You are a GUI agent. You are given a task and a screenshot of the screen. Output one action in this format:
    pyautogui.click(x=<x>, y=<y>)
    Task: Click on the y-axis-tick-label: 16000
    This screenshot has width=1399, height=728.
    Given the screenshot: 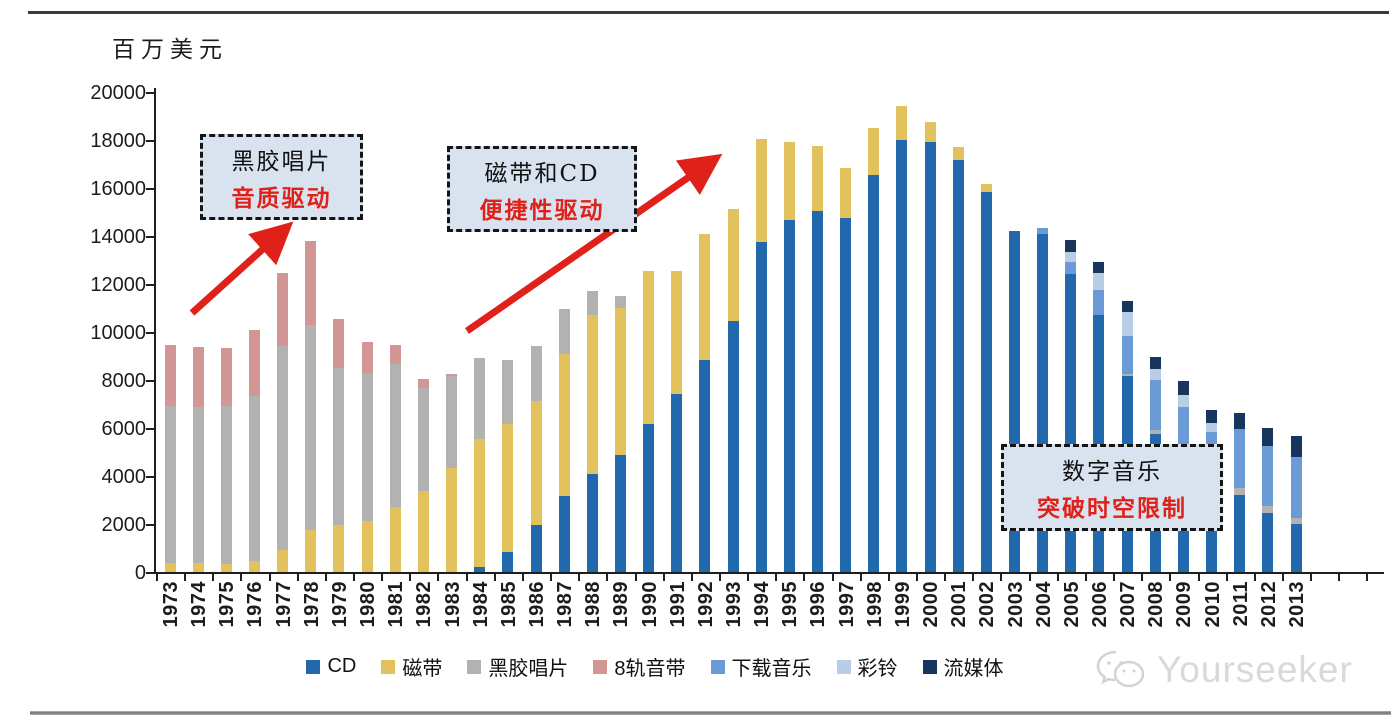 What is the action you would take?
    pyautogui.click(x=118, y=189)
    